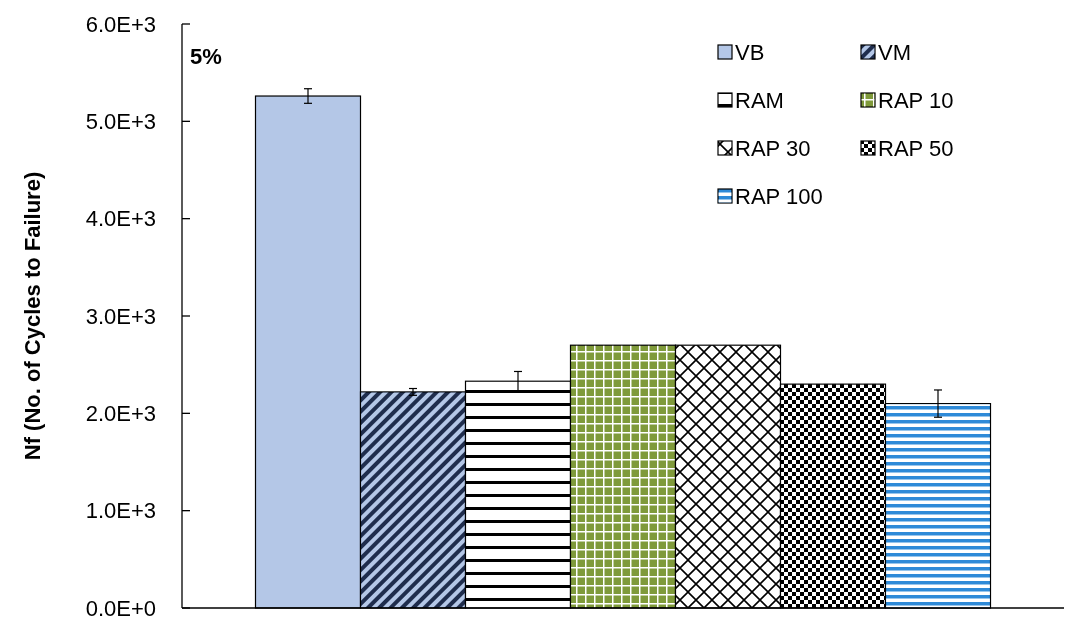 The image size is (1088, 622). What do you see at coordinates (32, 316) in the screenshot?
I see `y-axis-title: Nf (No. of Cycles to Failure)` at bounding box center [32, 316].